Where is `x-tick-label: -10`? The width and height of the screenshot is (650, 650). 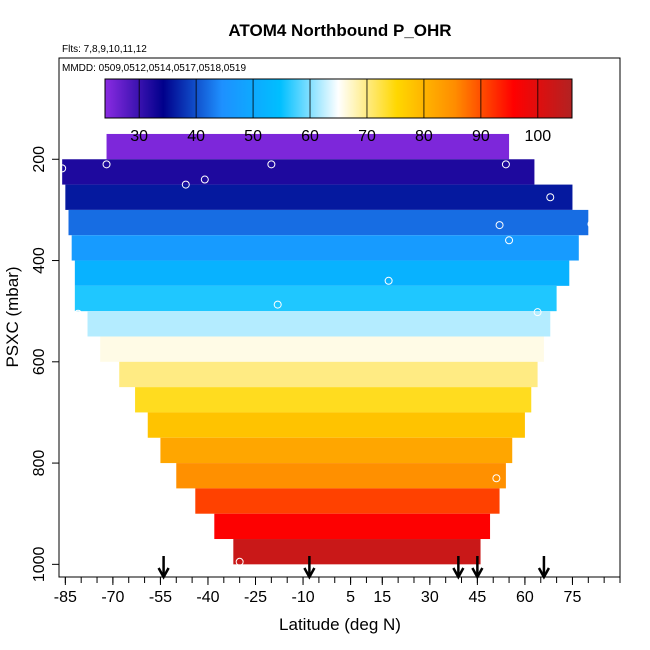
x-tick-label: -10 is located at coordinates (302, 597).